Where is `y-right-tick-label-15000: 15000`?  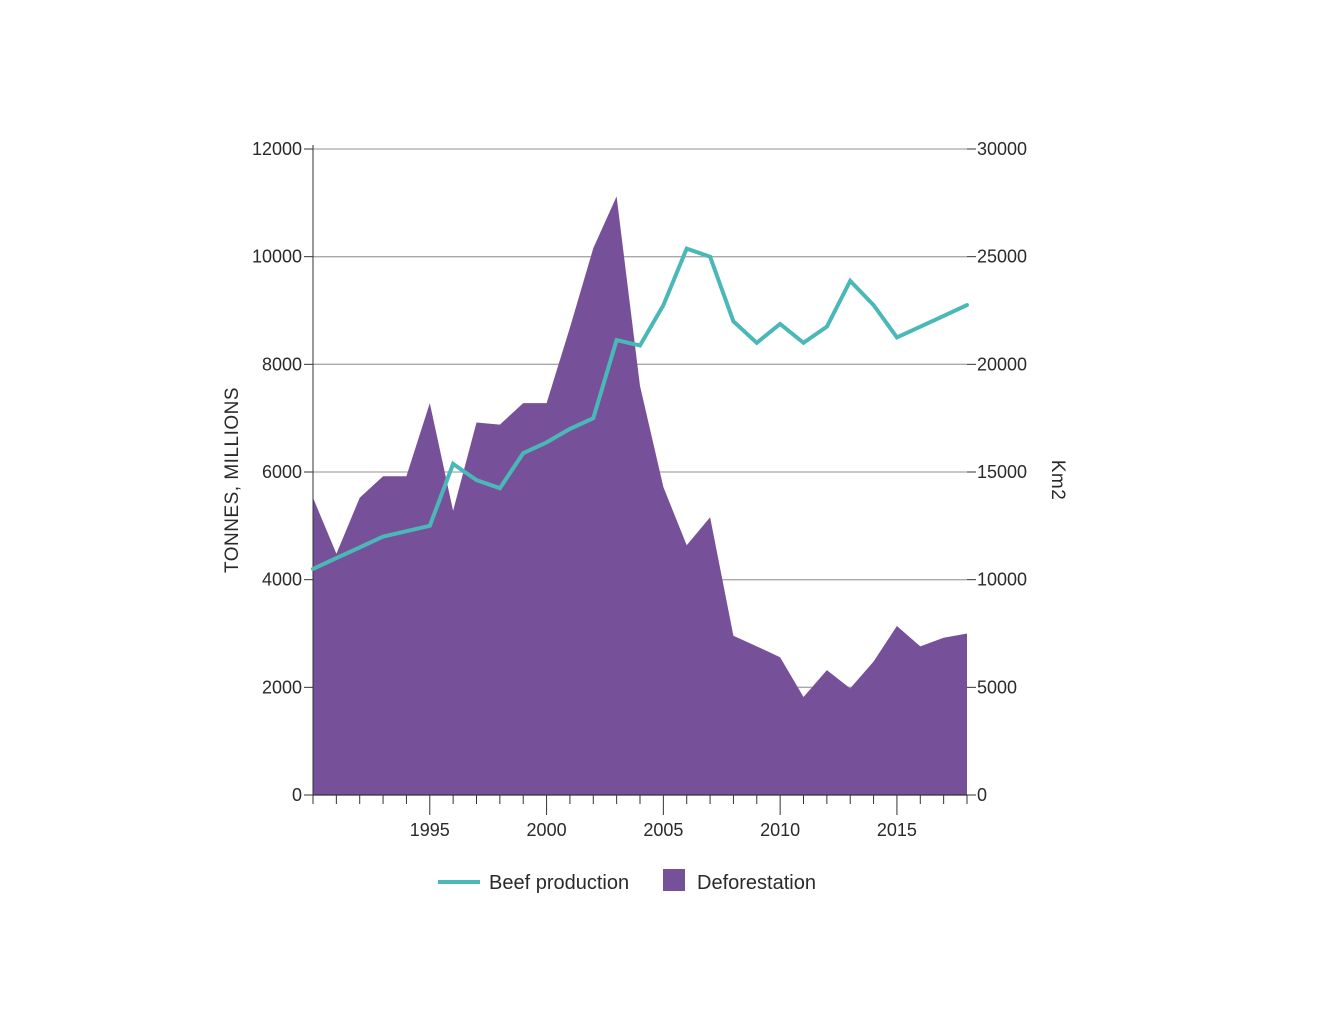 y-right-tick-label-15000: 15000 is located at coordinates (1002, 472).